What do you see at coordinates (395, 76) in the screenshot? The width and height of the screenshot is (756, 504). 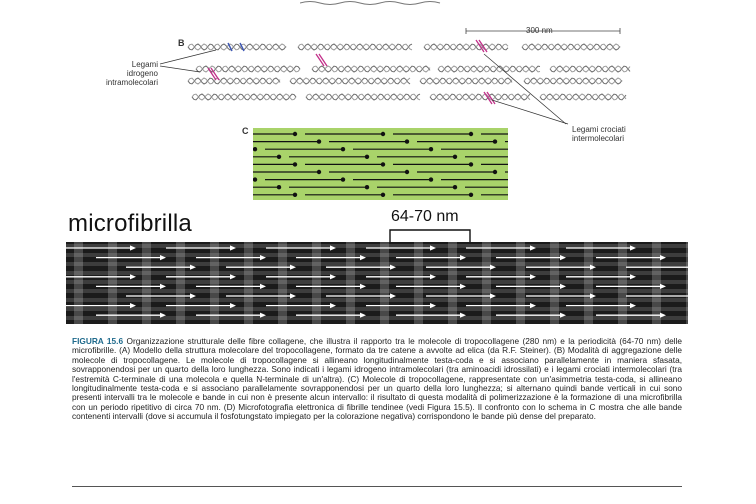 I see `panel-b-diagram` at bounding box center [395, 76].